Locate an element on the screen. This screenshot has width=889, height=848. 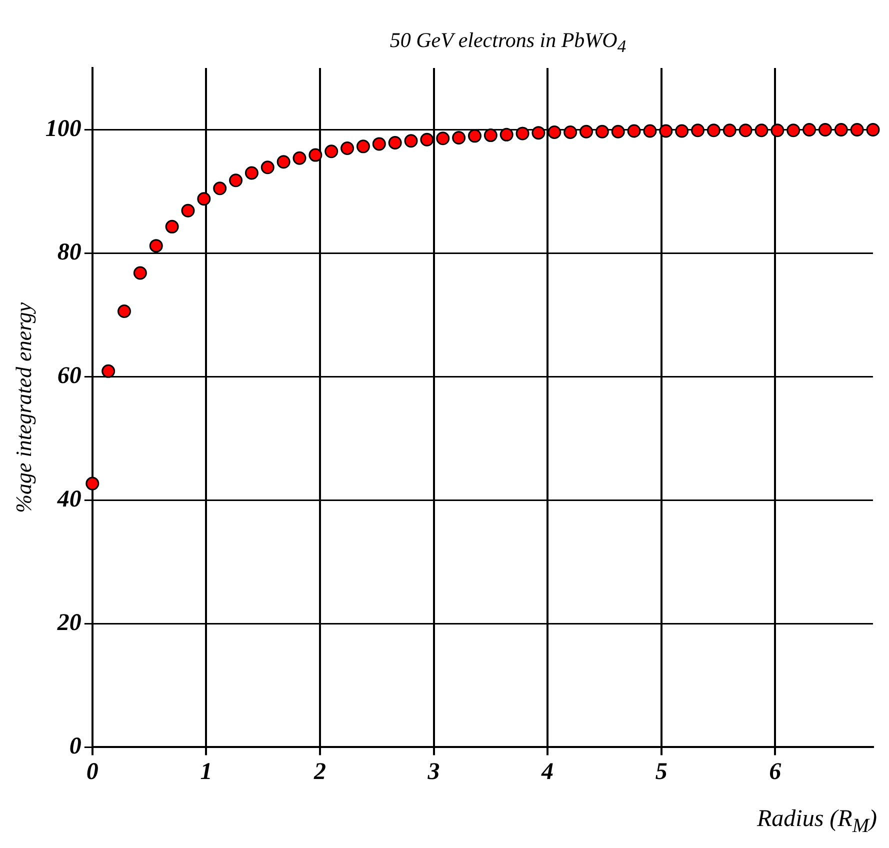
x-axis-title: Radius (R$_{M}$) is located at coordinates (817, 822).